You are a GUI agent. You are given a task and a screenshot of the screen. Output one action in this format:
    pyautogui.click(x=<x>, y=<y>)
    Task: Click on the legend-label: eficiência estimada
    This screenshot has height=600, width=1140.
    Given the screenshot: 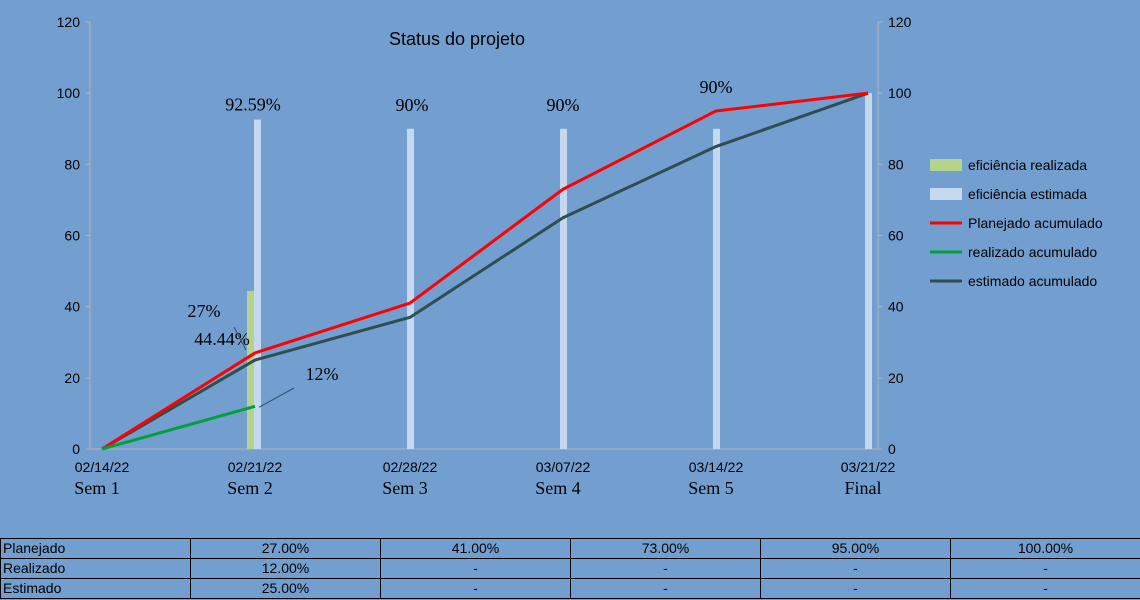 What is the action you would take?
    pyautogui.click(x=1027, y=194)
    